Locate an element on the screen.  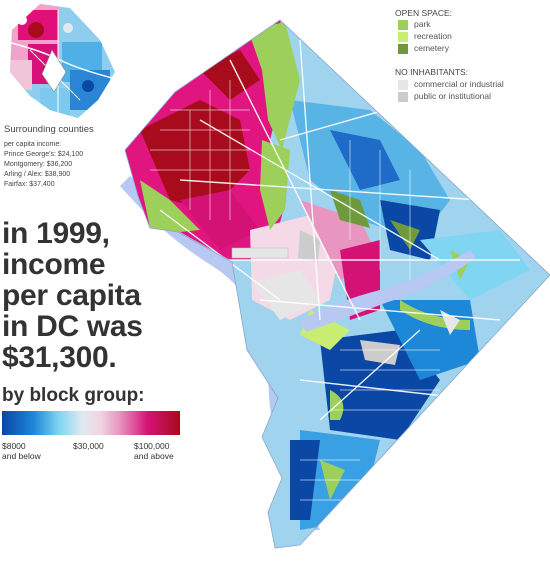
inset-region-map is located at coordinates (62, 61).